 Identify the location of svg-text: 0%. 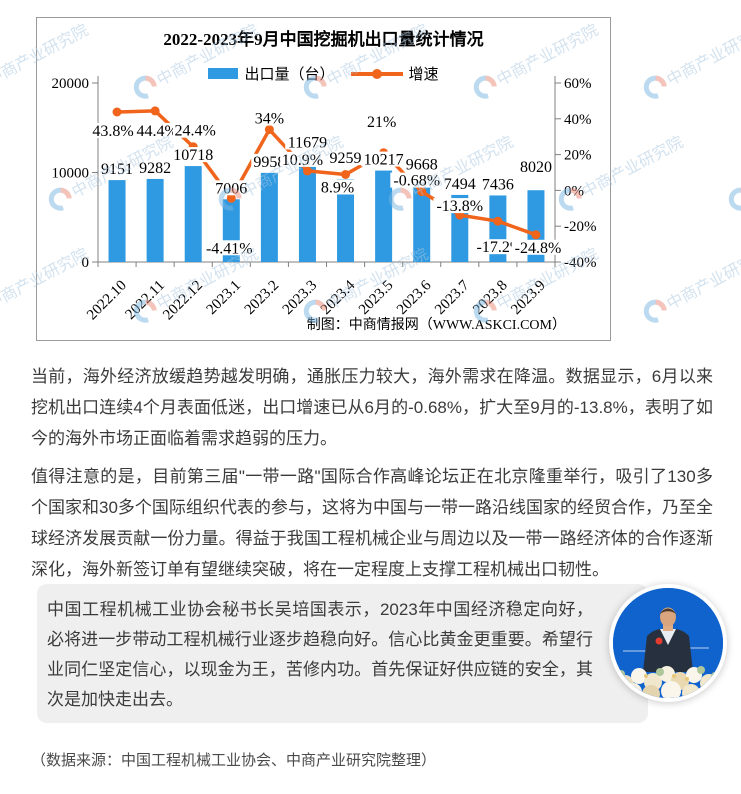
(574, 191).